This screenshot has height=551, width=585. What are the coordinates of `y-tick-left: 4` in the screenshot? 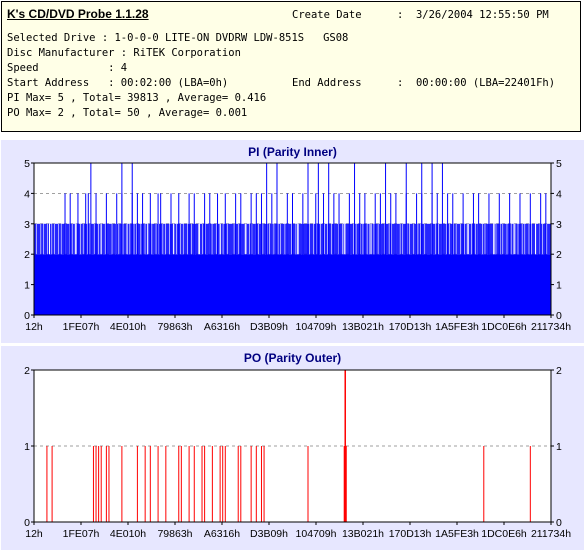 It's located at (27, 194).